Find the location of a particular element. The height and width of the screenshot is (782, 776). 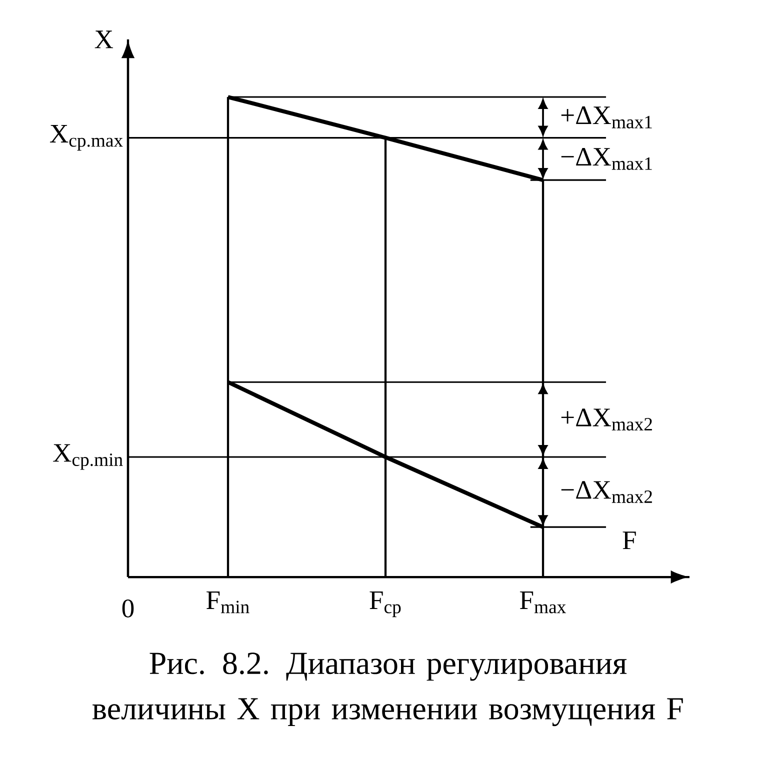

ref-line-label: X$_{ср.min}$ is located at coordinates (88, 457).